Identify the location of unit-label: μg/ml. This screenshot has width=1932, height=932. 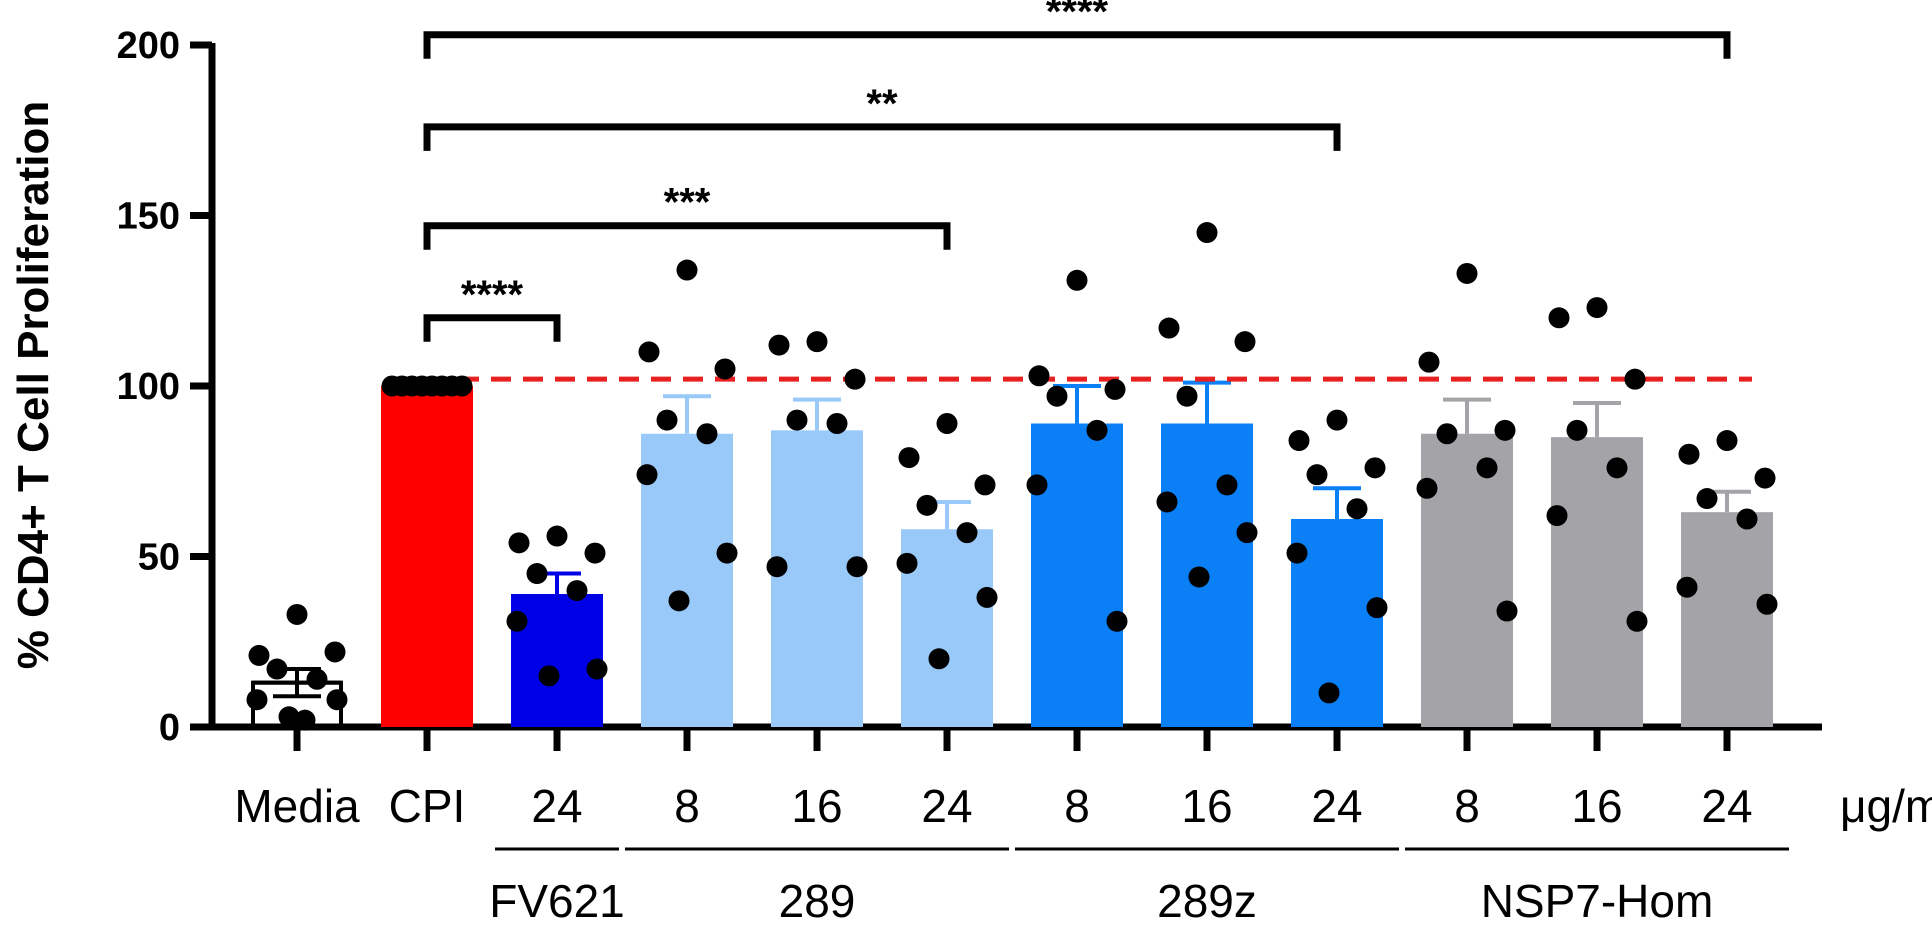
(1886, 806).